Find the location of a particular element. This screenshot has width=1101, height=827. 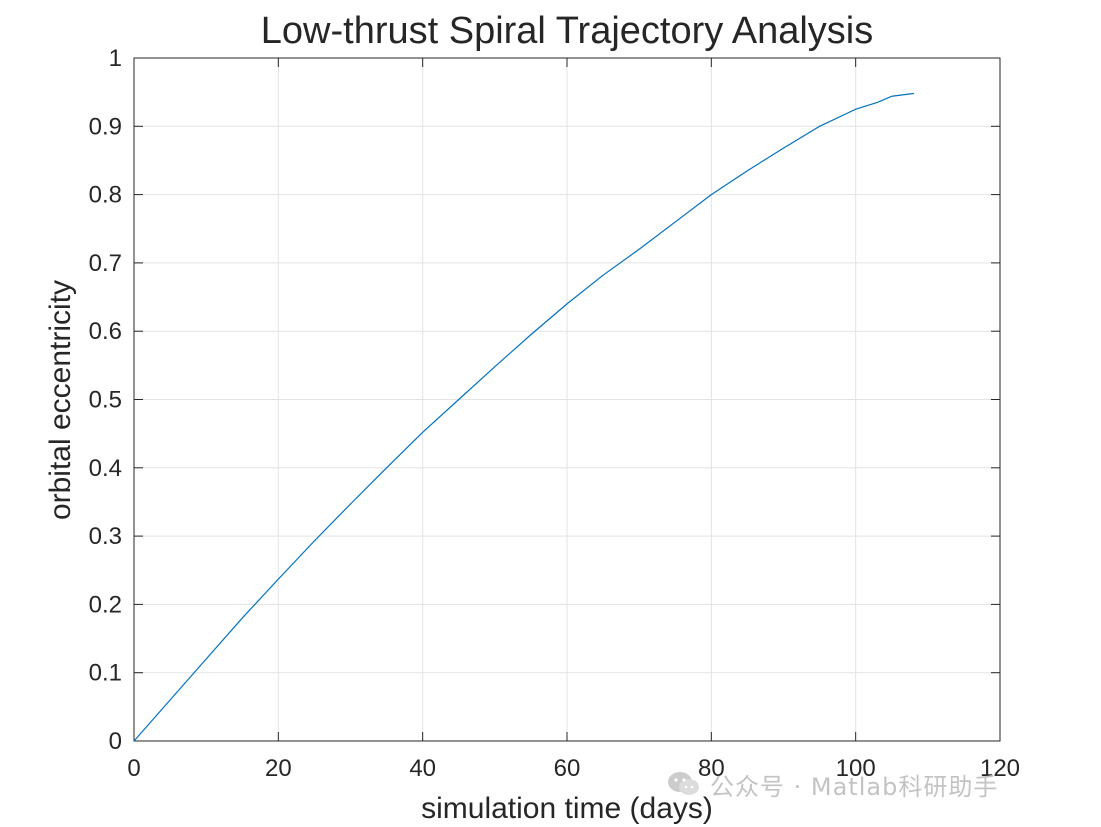

x-axis-label: simulation time (days) is located at coordinates (567, 808).